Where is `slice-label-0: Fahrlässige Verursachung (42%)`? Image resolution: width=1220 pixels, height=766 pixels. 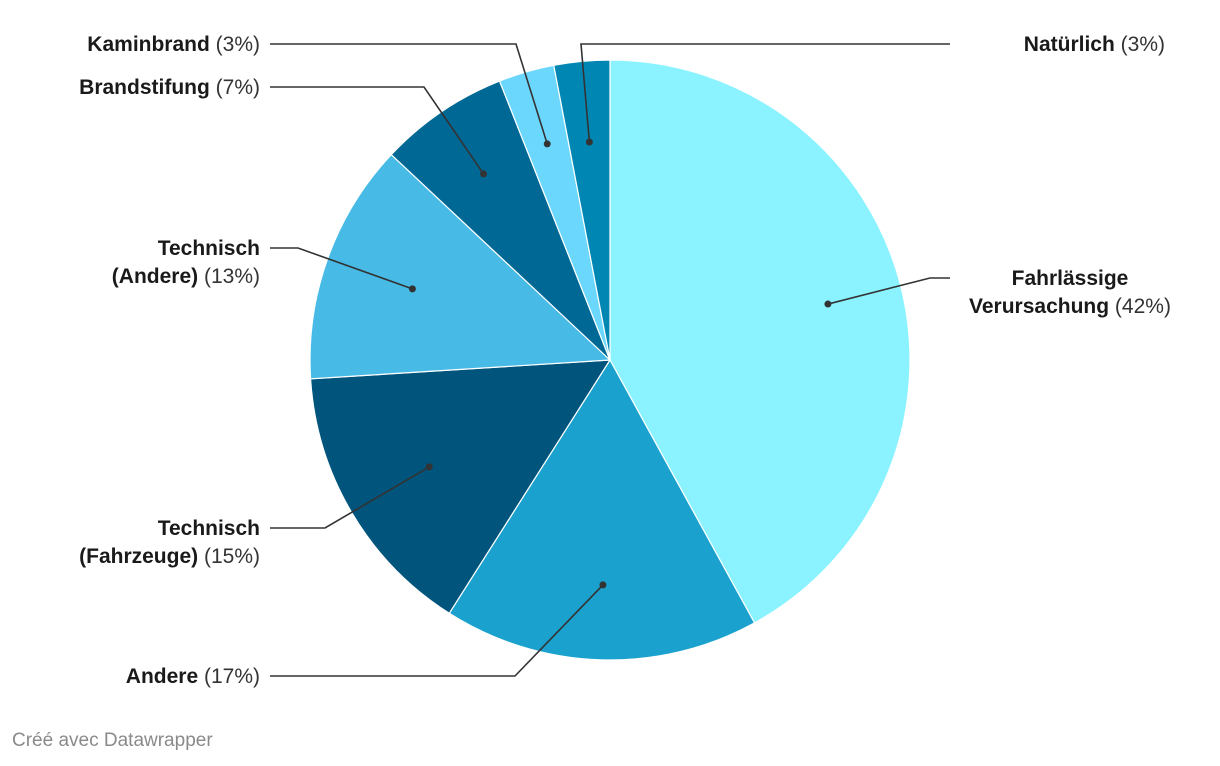 slice-label-0: Fahrlässige Verursachung (42%) is located at coordinates (1070, 292).